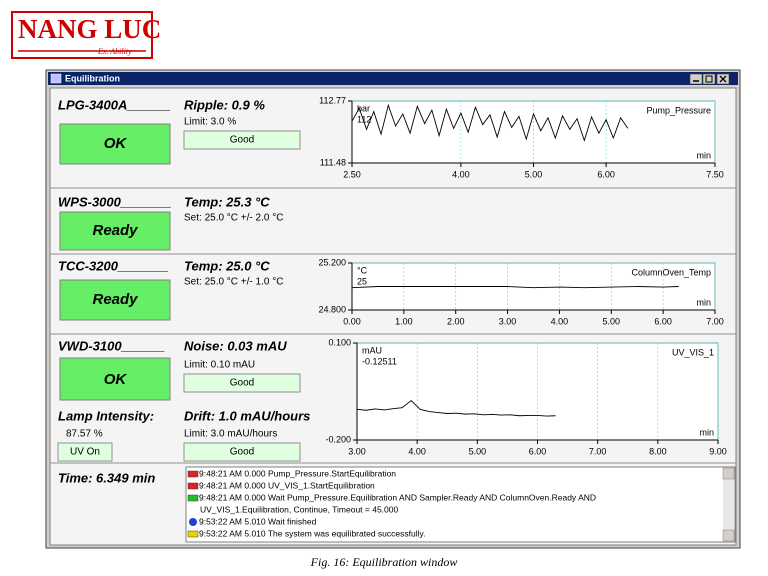 The image size is (768, 576). Describe the element at coordinates (114, 104) in the screenshot. I see `module-name: LPG-3400A______` at that location.